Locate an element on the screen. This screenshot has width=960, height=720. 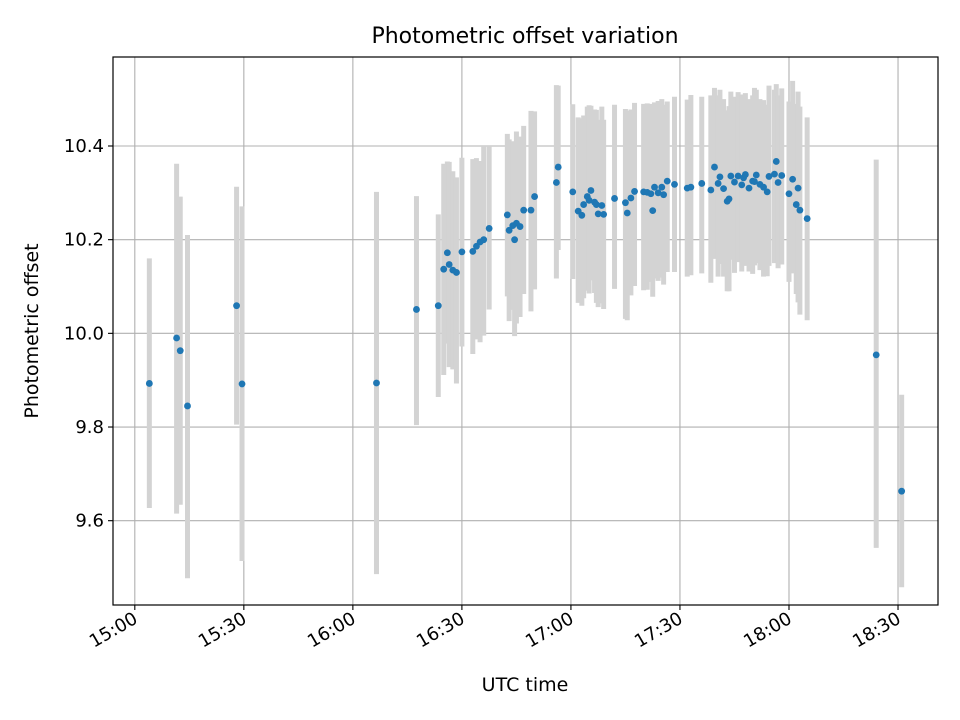
y-tick-label: 10.0 is located at coordinates (84, 333).